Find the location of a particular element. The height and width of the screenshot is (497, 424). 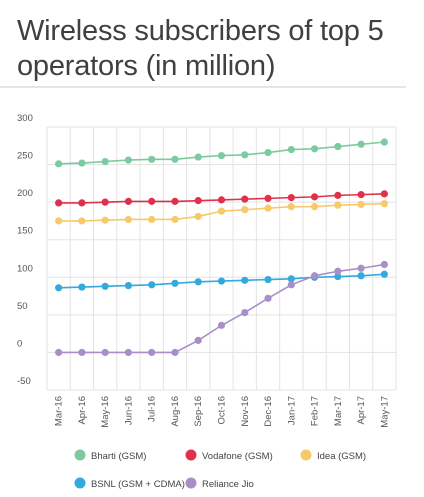

y-tick-label: 0 is located at coordinates (19, 343).